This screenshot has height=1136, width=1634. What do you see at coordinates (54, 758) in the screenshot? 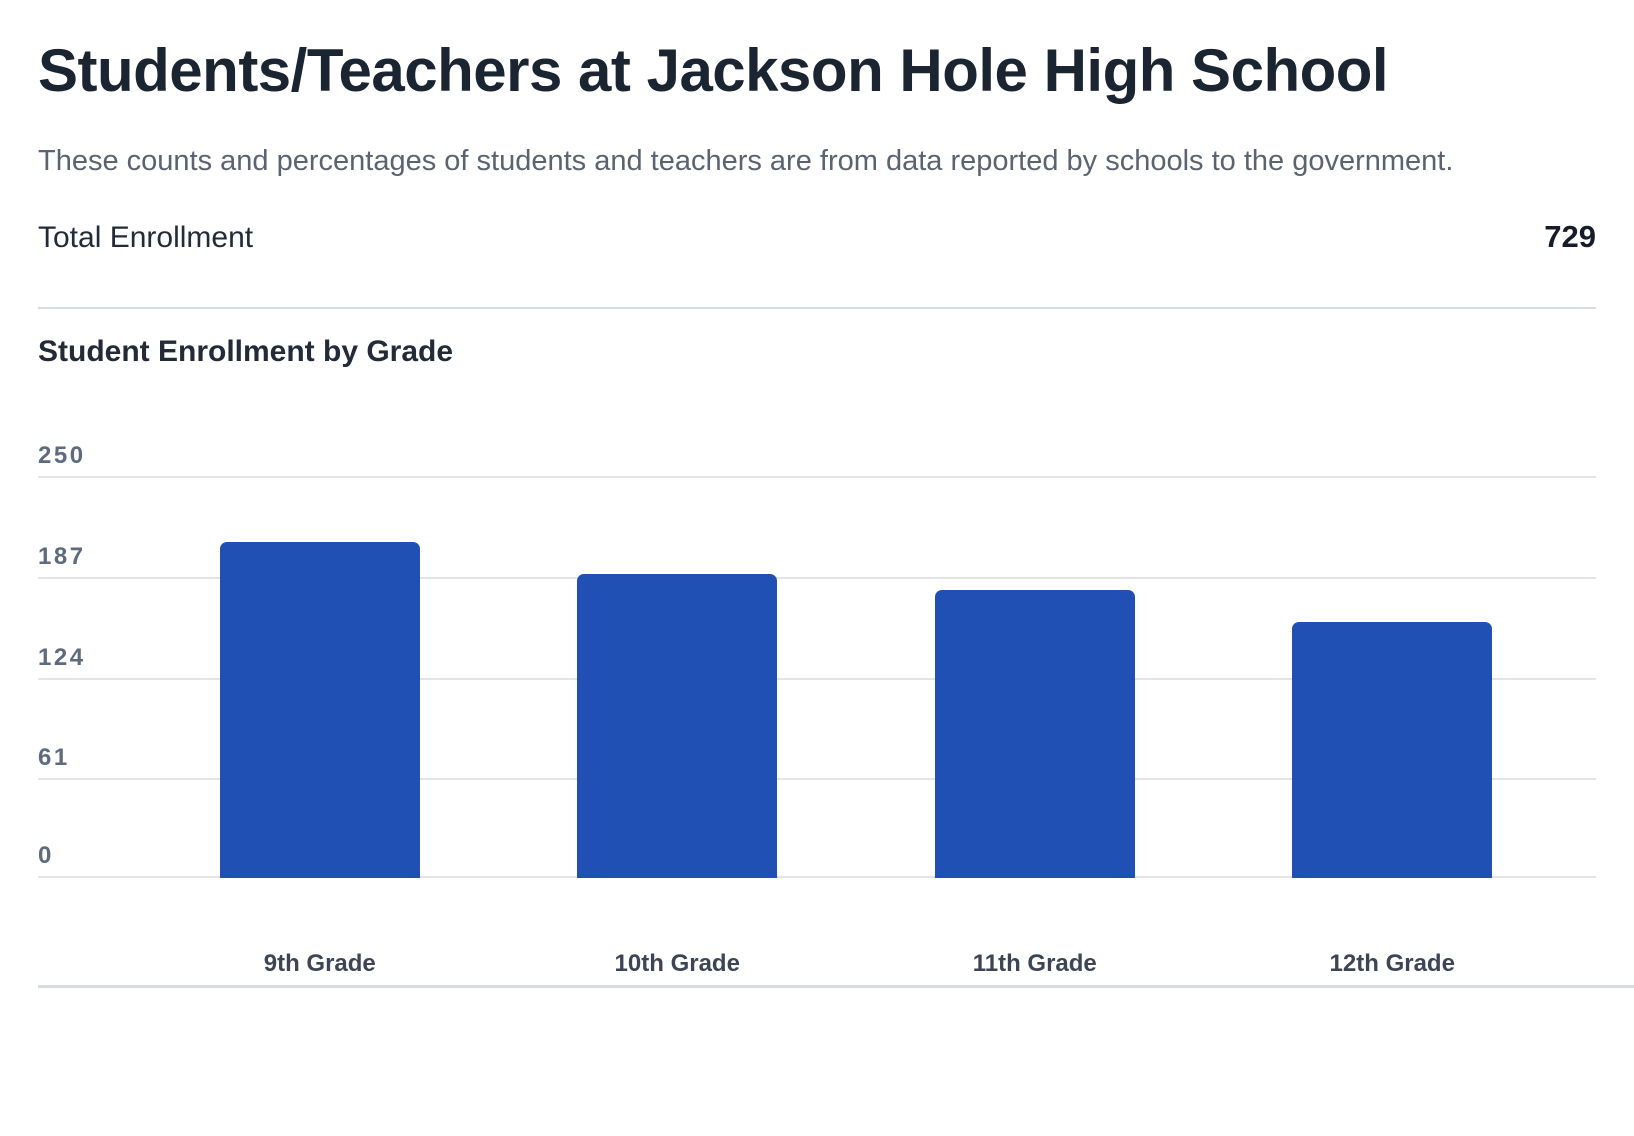
I see `y-tick-label: 61` at bounding box center [54, 758].